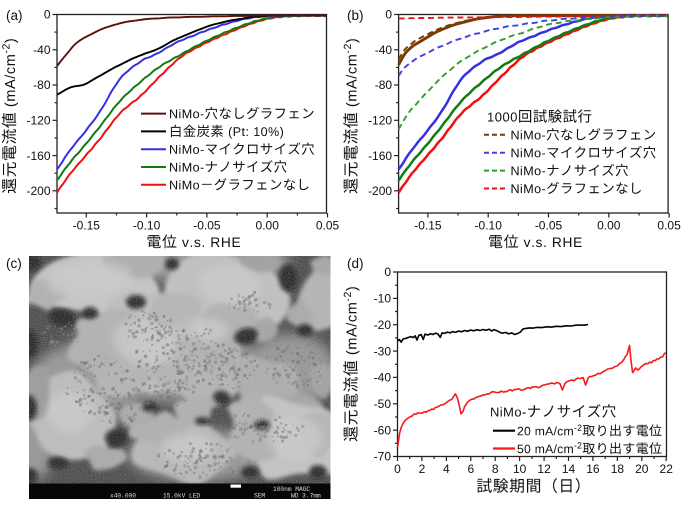 This screenshot has width=682, height=506. What do you see at coordinates (123, 496) in the screenshot?
I see `svg-text: x40.000` at bounding box center [123, 496].